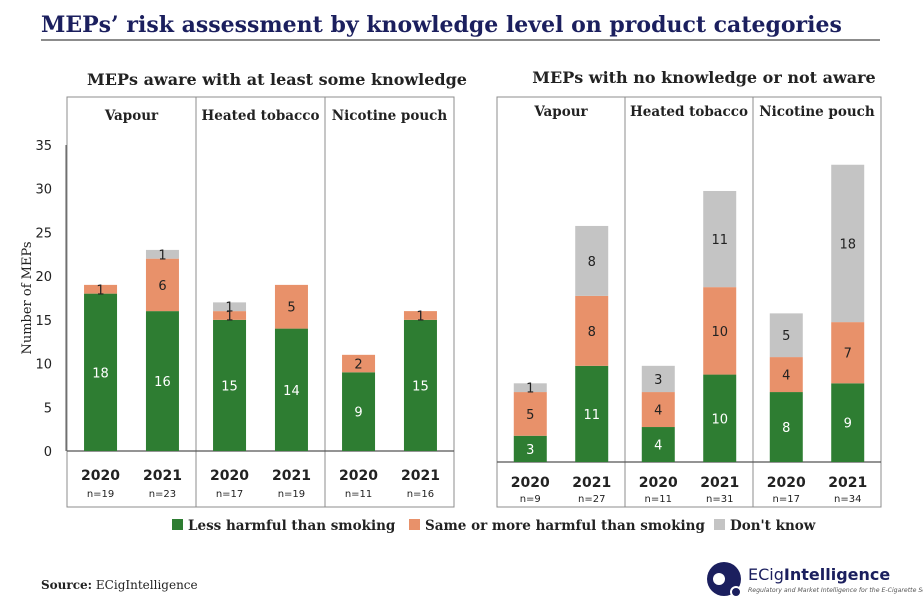 Image resolution: width=923 pixels, height=603 pixels. What do you see at coordinates (43, 277) in the screenshot?
I see `y-tick-label: 20` at bounding box center [43, 277].